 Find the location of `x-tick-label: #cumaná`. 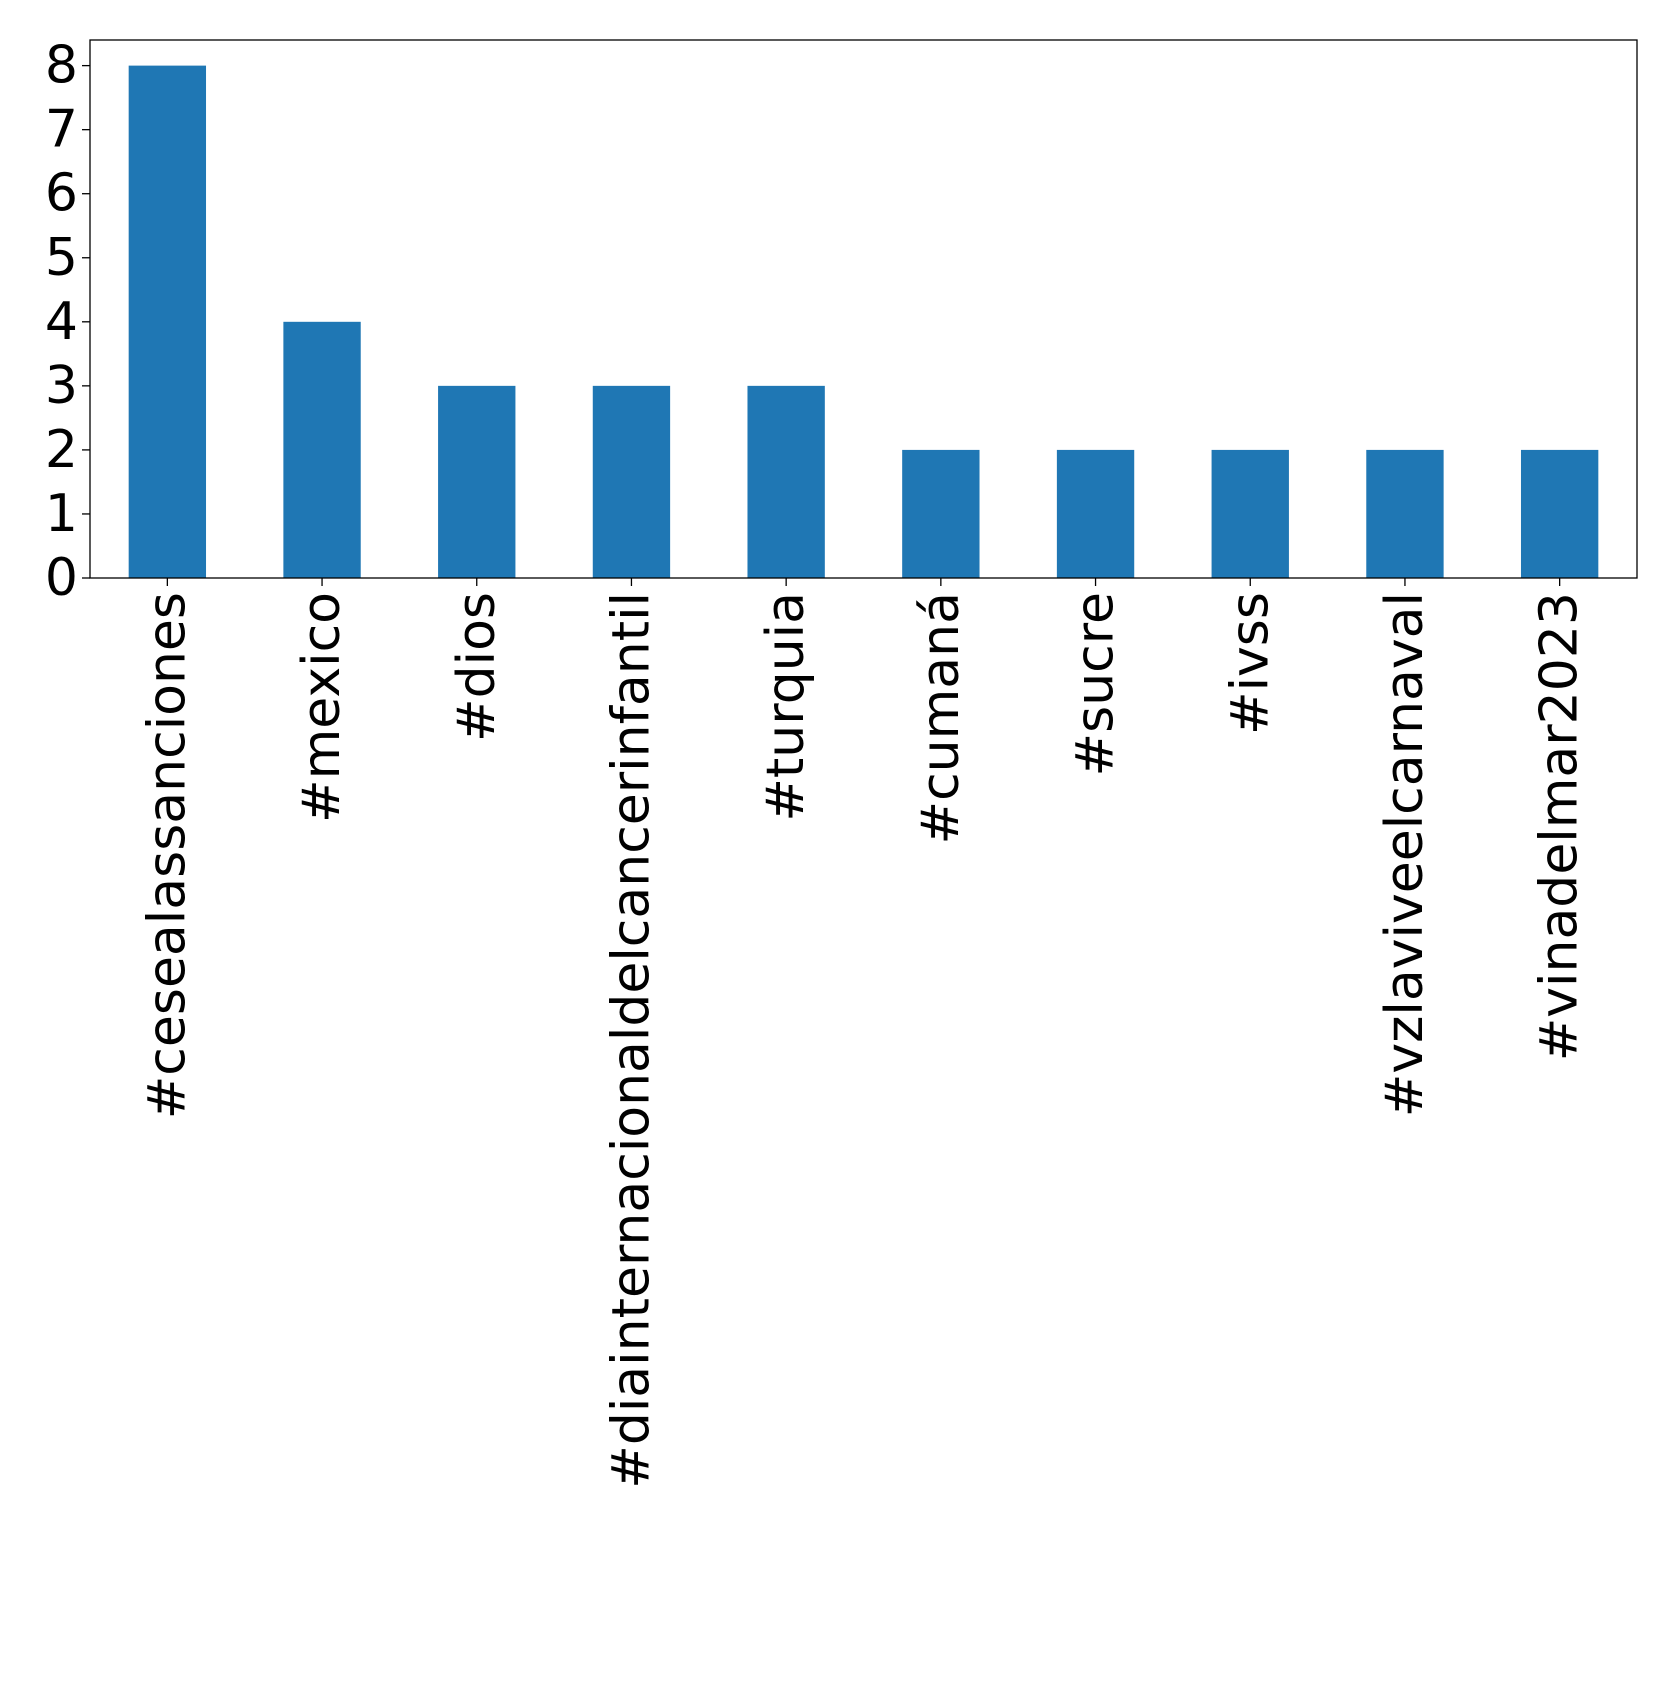

x-tick-label: #cumaná is located at coordinates (941, 718).